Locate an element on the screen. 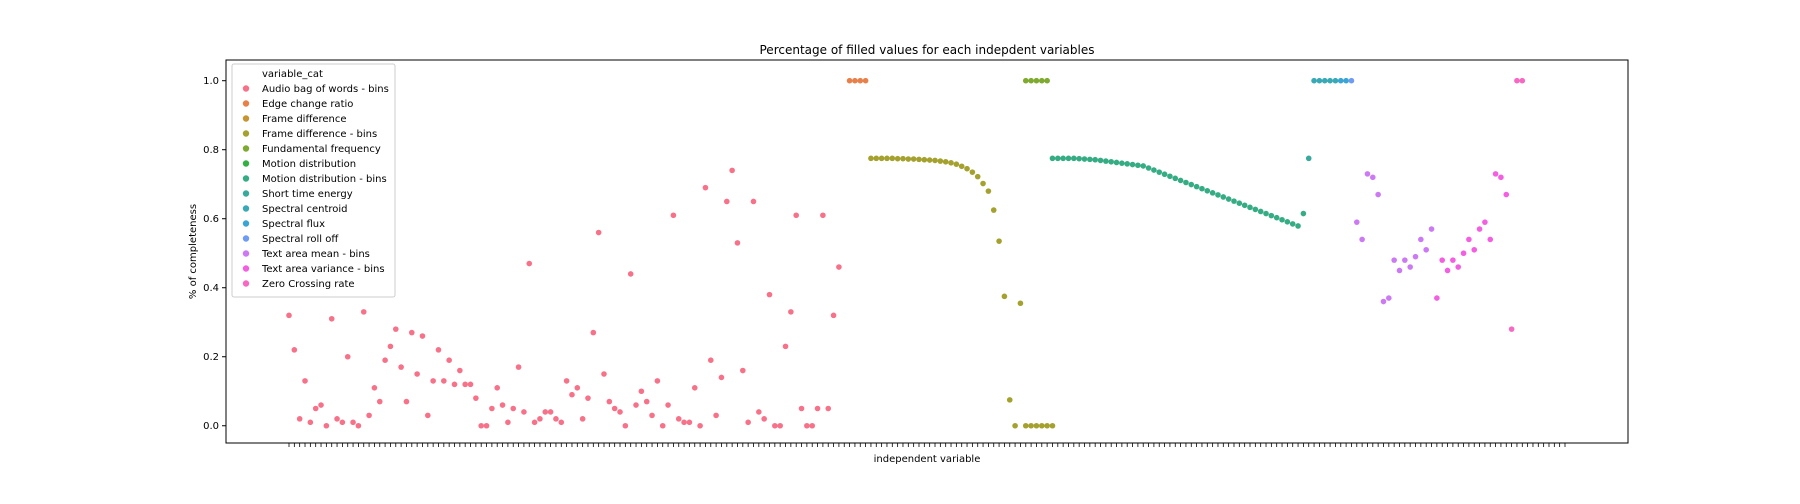 The width and height of the screenshot is (1800, 504). legend-entry: Text area variance - bins is located at coordinates (323, 269).